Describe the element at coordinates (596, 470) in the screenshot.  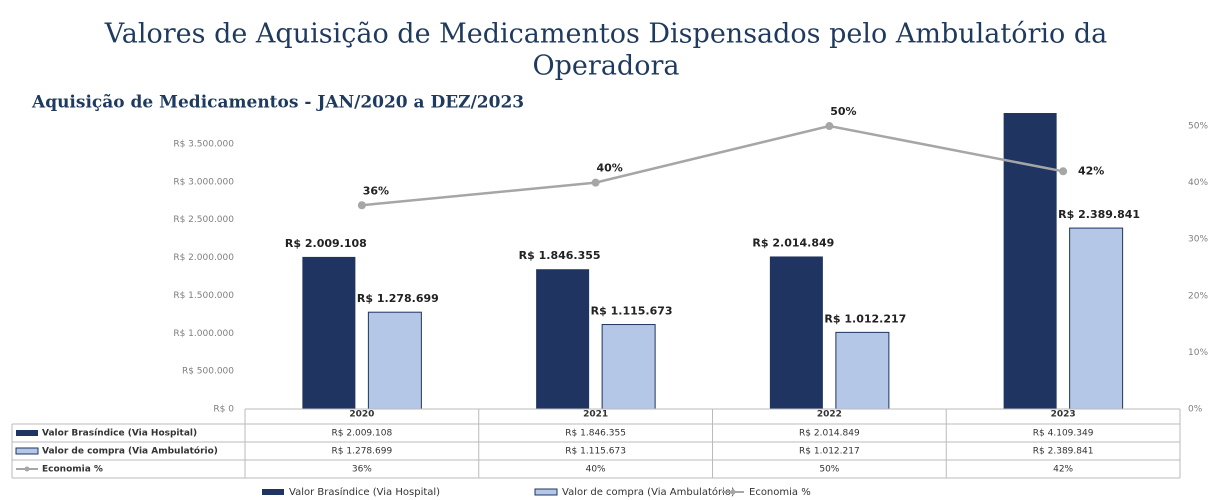
I see `table-cell: 40%` at that location.